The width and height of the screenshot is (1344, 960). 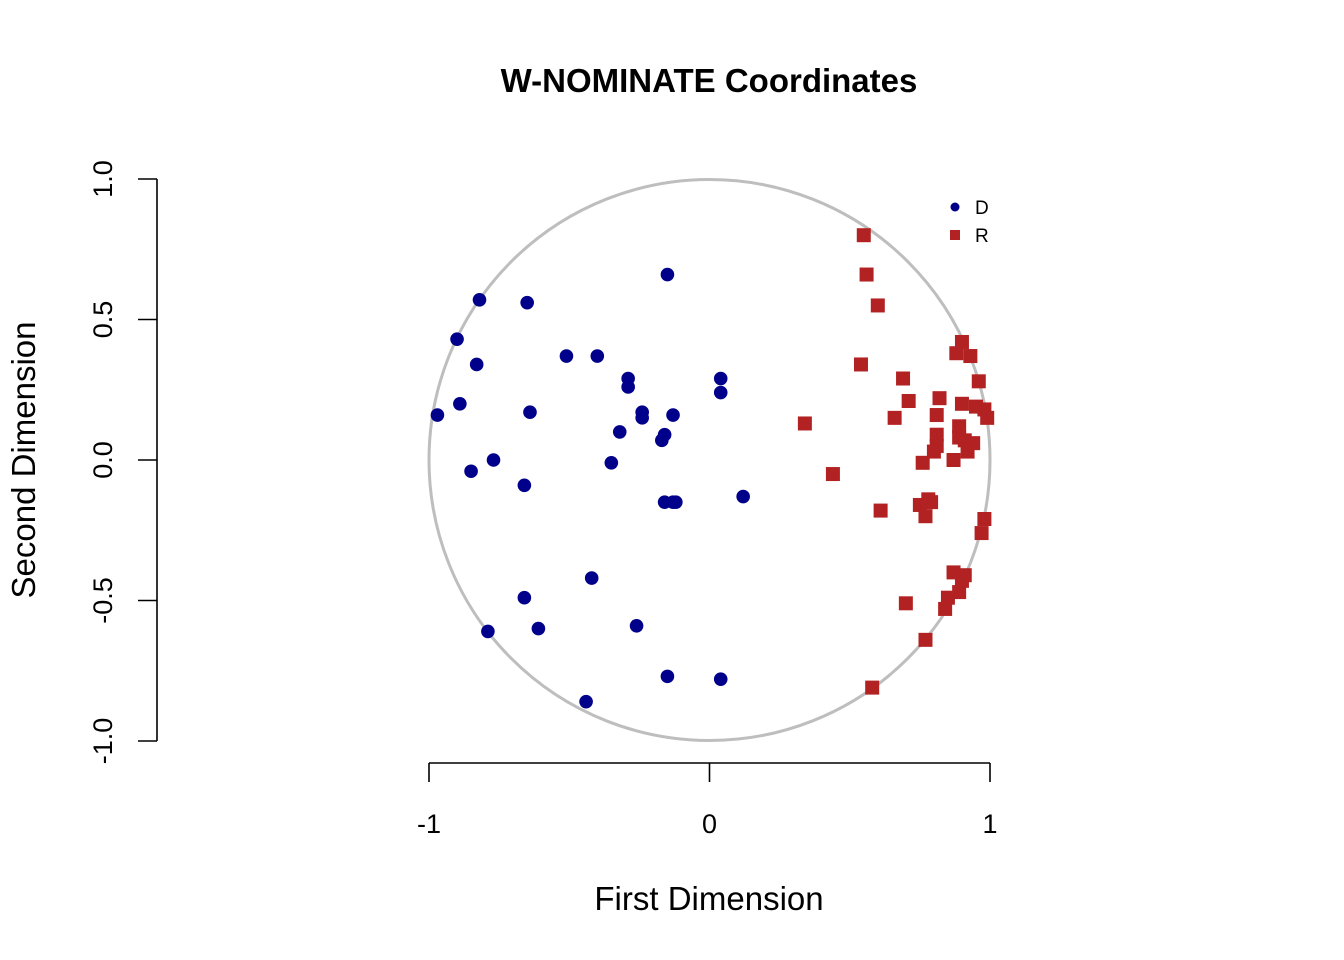 I want to click on legend-marker-r, so click(x=955, y=235).